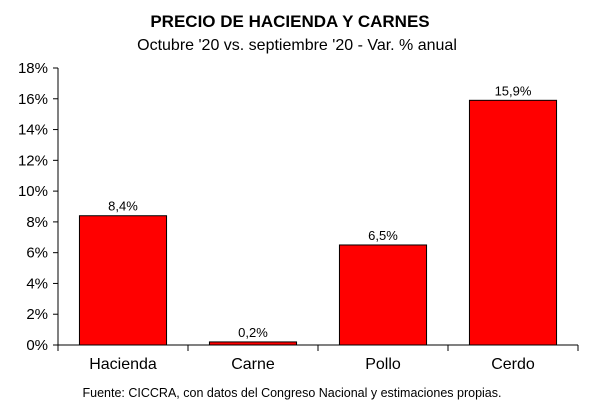  Describe the element at coordinates (253, 332) in the screenshot. I see `data-label: 0,2%` at that location.